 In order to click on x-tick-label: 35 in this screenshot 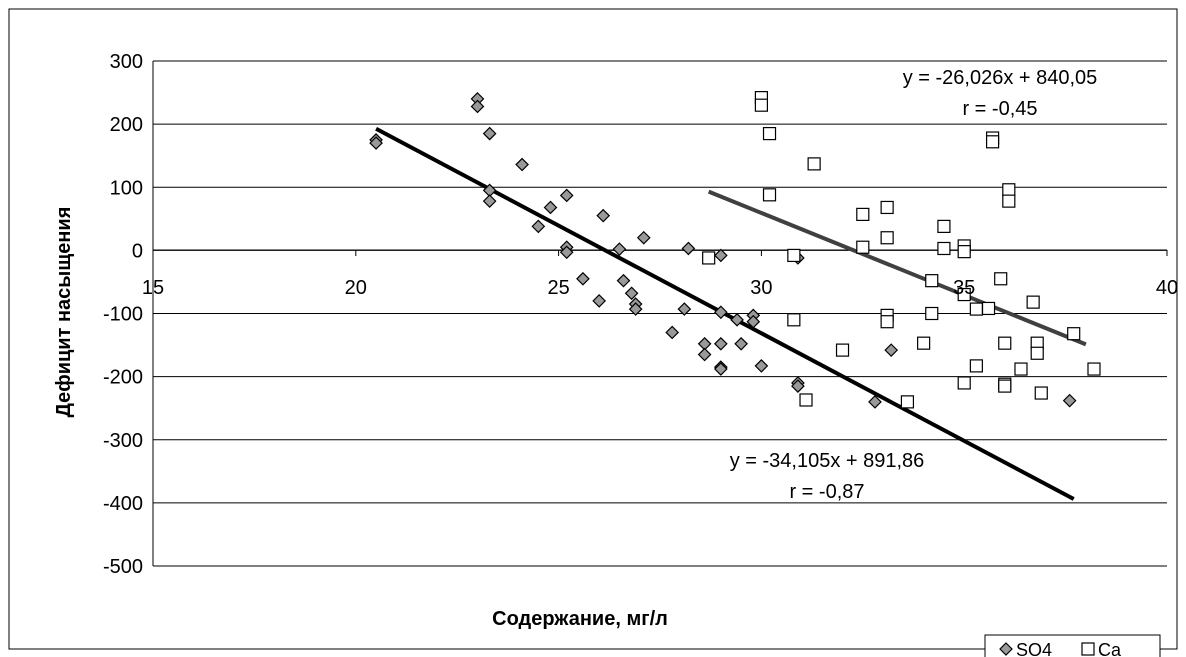, I will do `click(964, 288)`.